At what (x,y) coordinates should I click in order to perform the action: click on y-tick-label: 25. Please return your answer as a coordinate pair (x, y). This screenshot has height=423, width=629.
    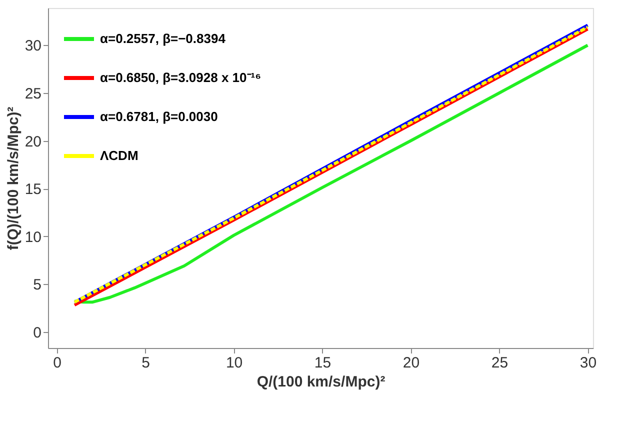
    Looking at the image, I should click on (33, 94).